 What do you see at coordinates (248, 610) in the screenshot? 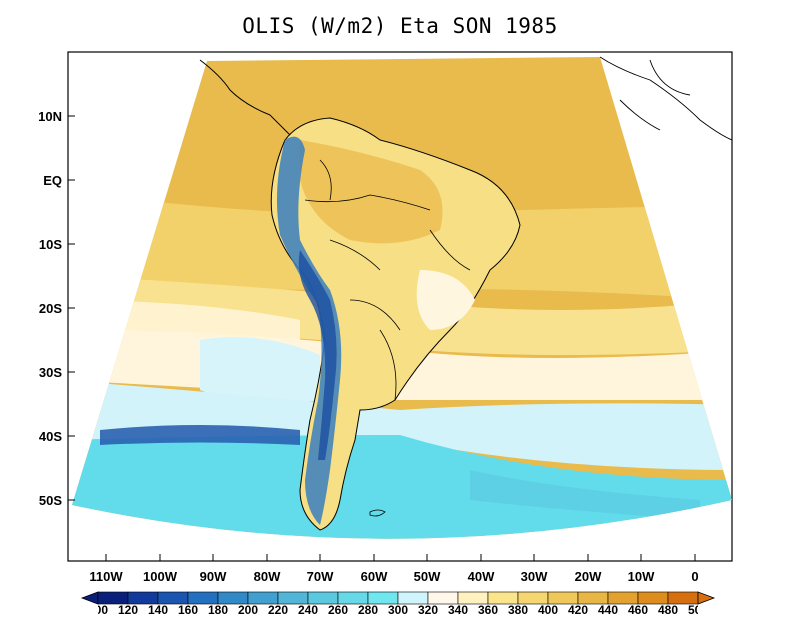
I see `colorbar-label: 200` at bounding box center [248, 610].